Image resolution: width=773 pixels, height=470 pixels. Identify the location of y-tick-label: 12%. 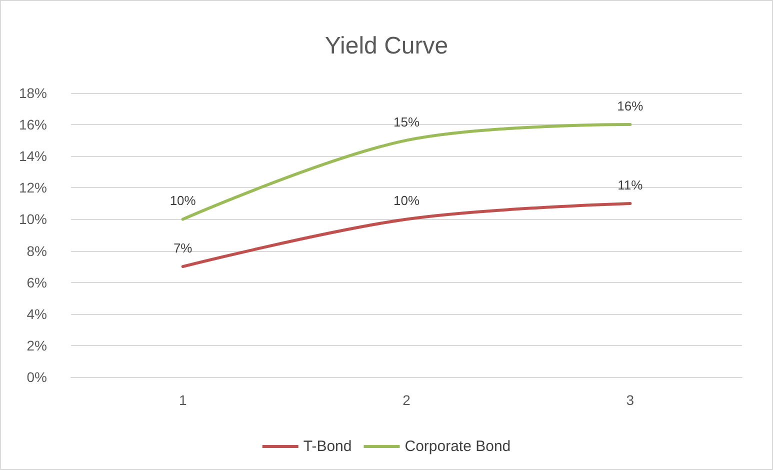
(32, 188).